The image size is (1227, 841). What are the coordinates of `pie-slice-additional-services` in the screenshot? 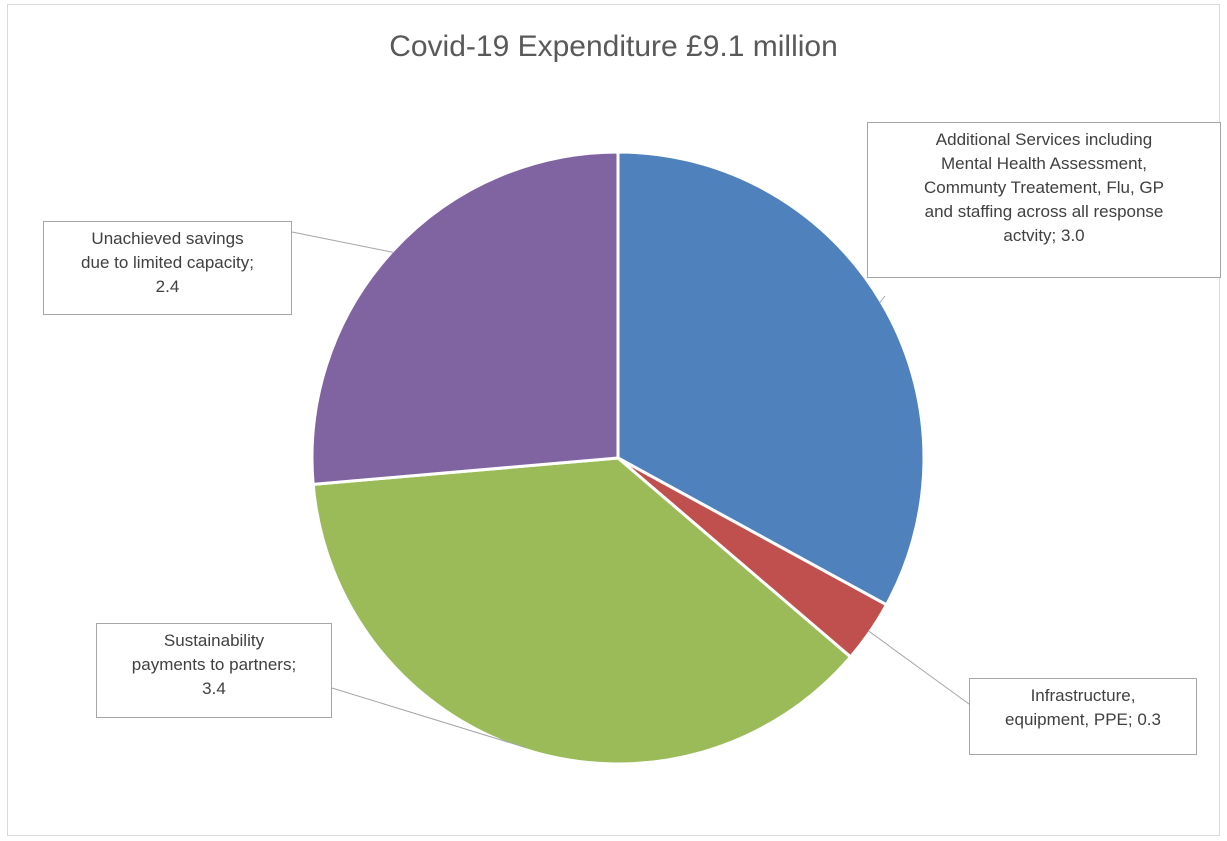 It's located at (771, 378).